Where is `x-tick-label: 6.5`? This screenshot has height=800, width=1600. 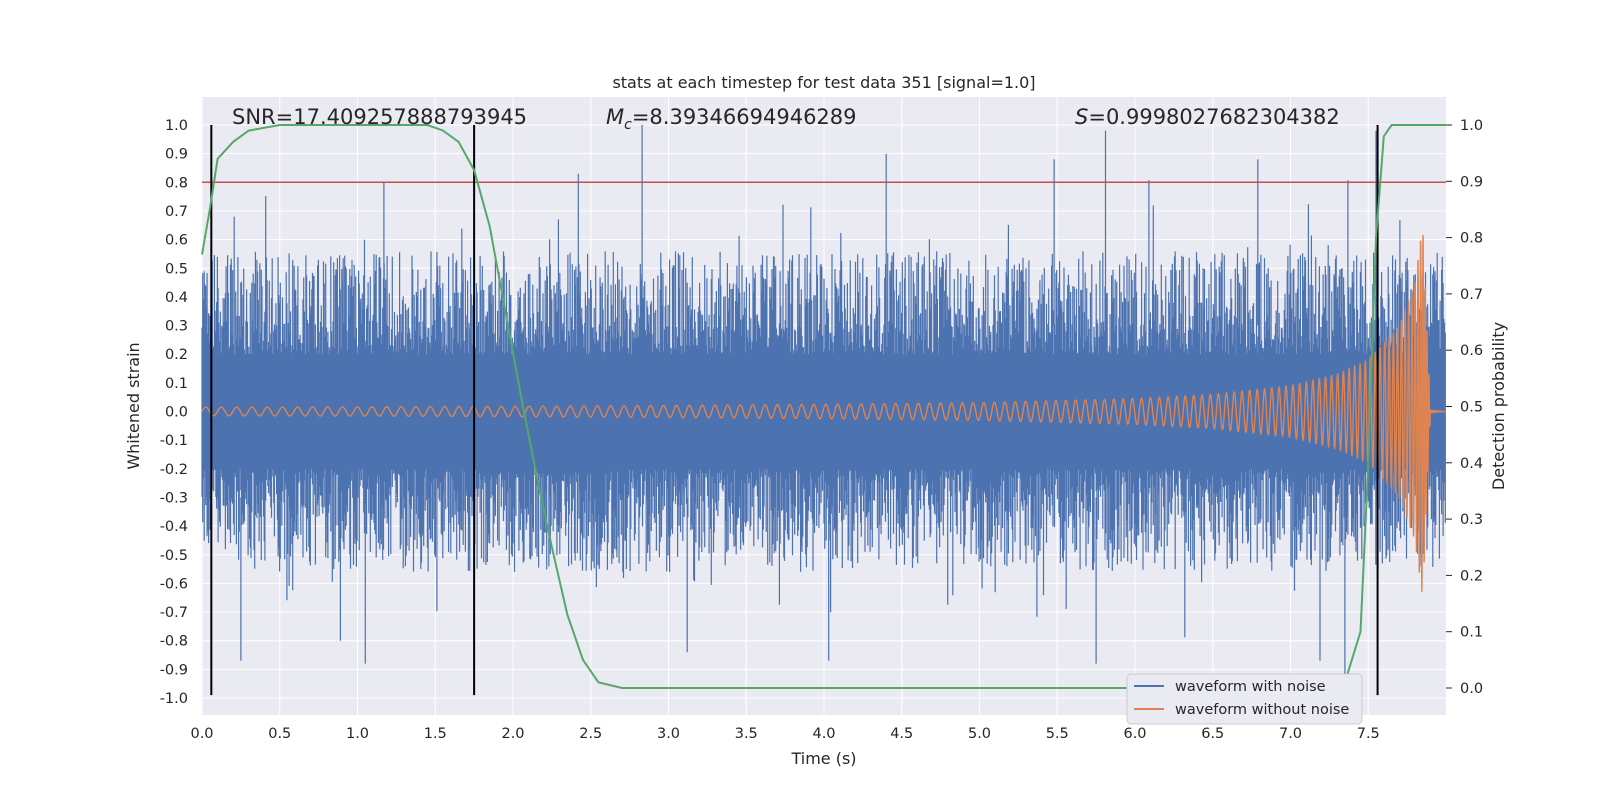
x-tick-label: 6.5 is located at coordinates (1212, 734).